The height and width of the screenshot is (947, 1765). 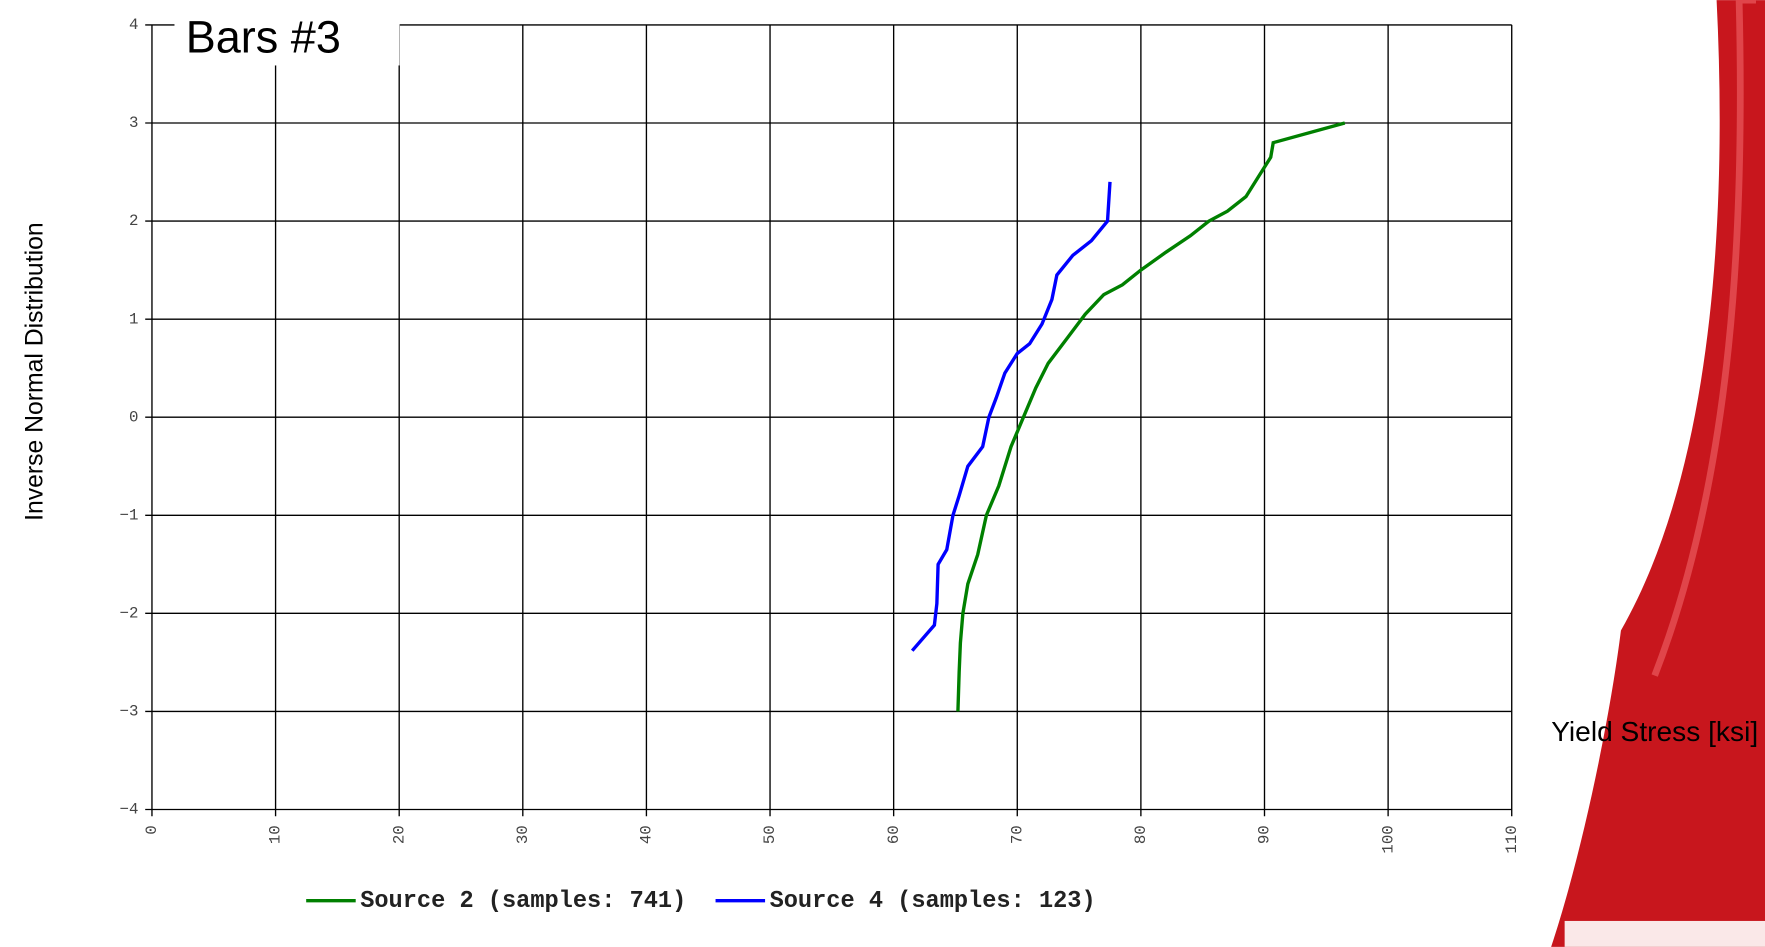 I want to click on decoration-logo, so click(x=1664, y=933).